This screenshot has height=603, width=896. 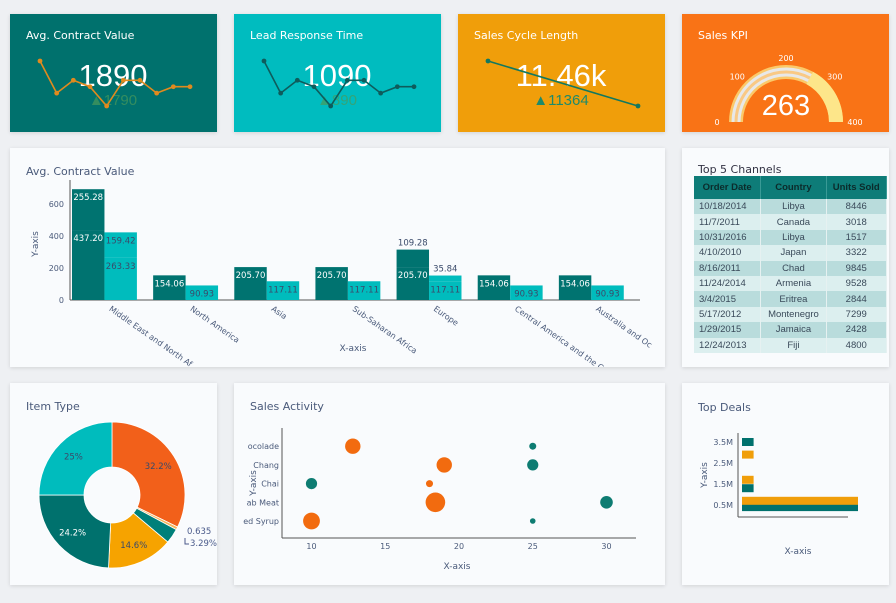 I want to click on column-header: Units Sold, so click(x=856, y=187).